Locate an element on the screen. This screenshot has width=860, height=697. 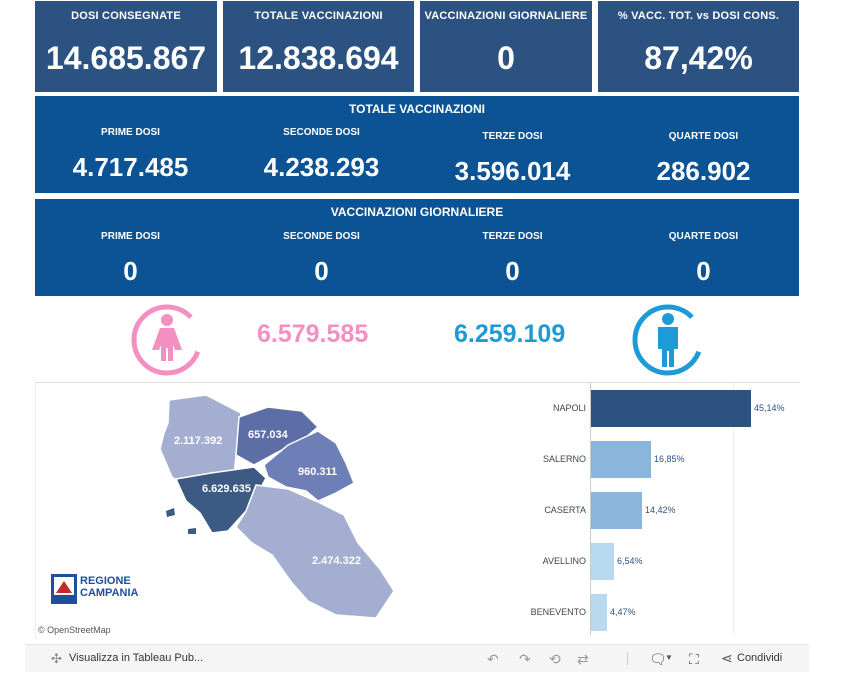
logo-line2: CAMPANIA is located at coordinates (109, 593).